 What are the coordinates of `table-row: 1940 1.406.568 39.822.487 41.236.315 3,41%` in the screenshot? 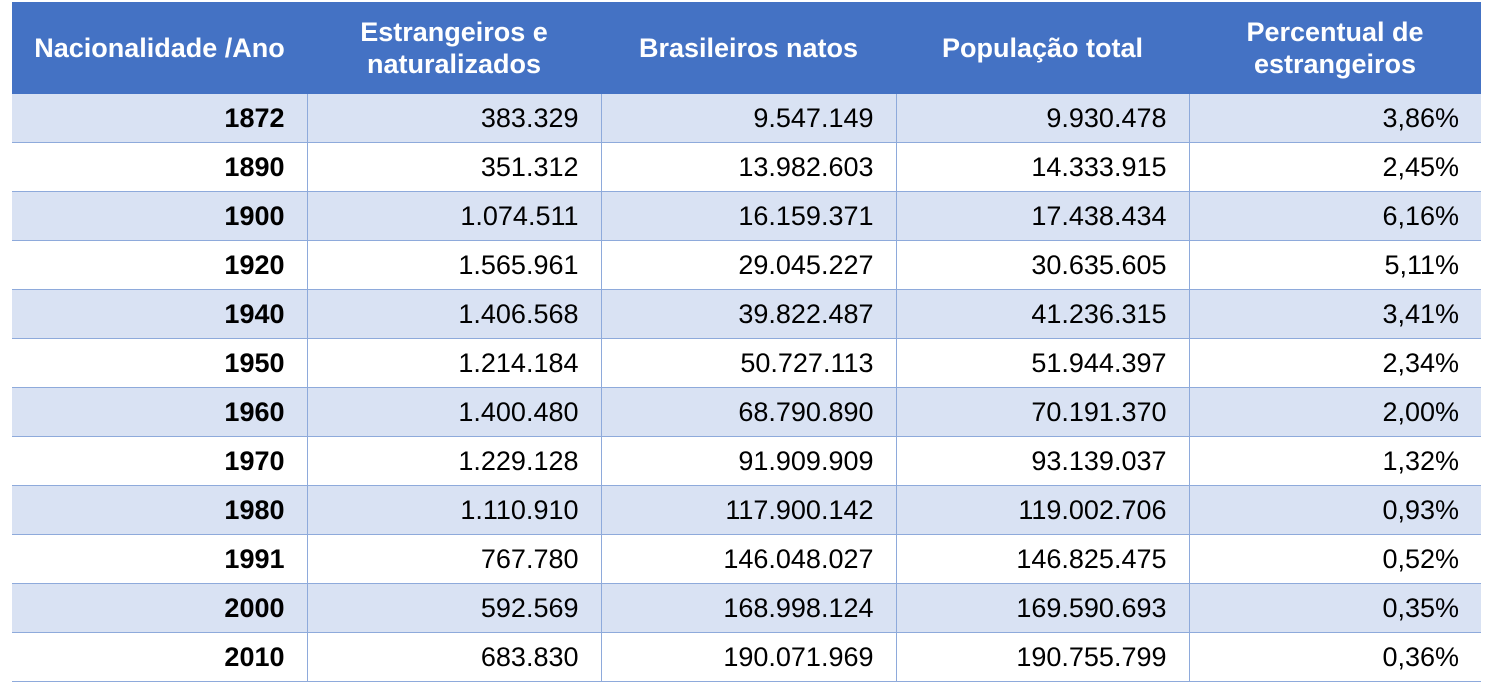 It's located at (746, 314).